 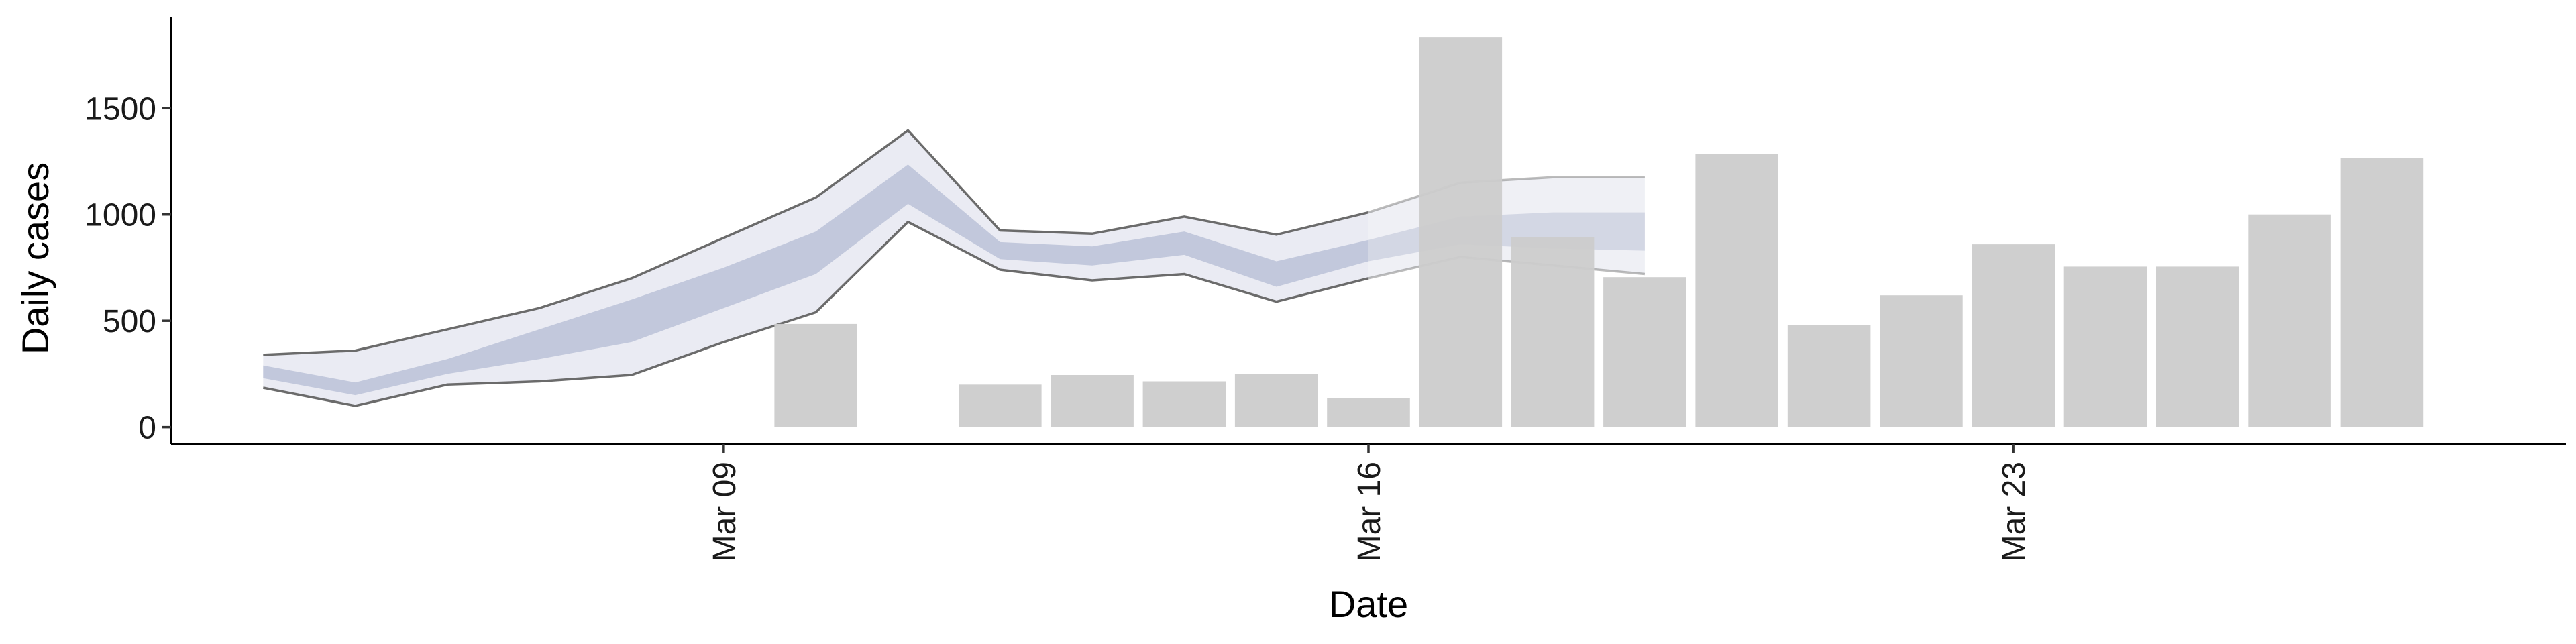 What do you see at coordinates (147, 428) in the screenshot?
I see `y-tick-label: 0` at bounding box center [147, 428].